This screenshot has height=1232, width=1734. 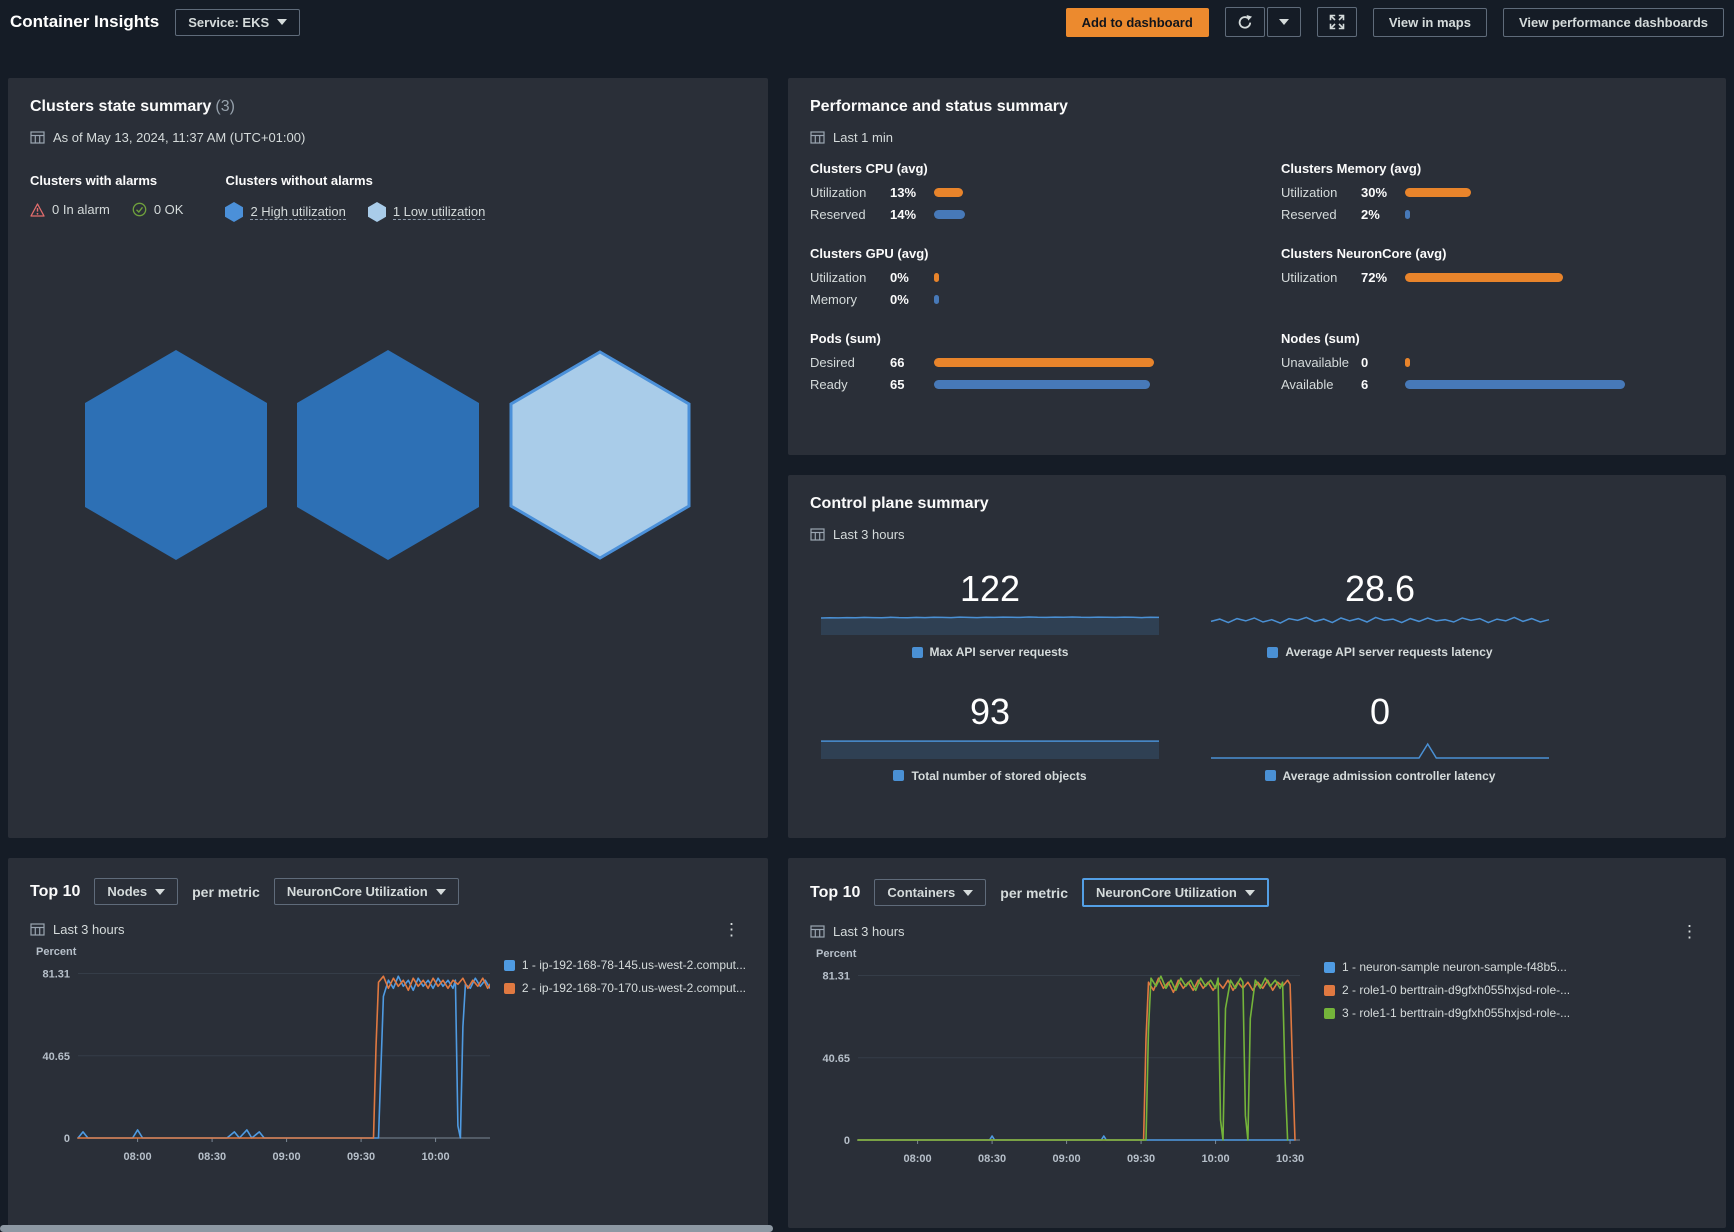 What do you see at coordinates (357, 891) in the screenshot?
I see `metric-dropdown-label: NeuronCore Utilization` at bounding box center [357, 891].